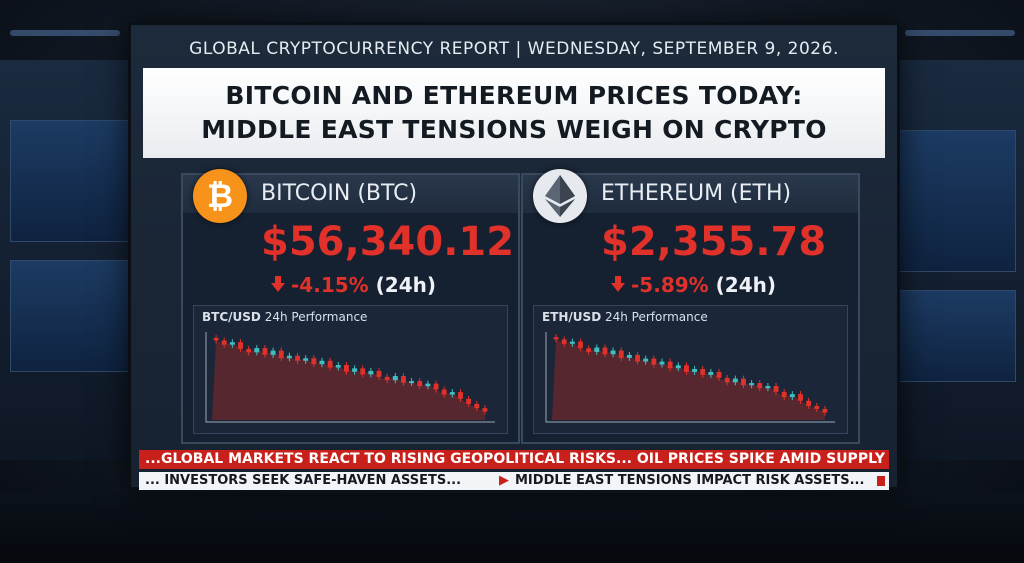 This screenshot has width=1024, height=563. I want to click on change-percent: -4.15%, so click(330, 285).